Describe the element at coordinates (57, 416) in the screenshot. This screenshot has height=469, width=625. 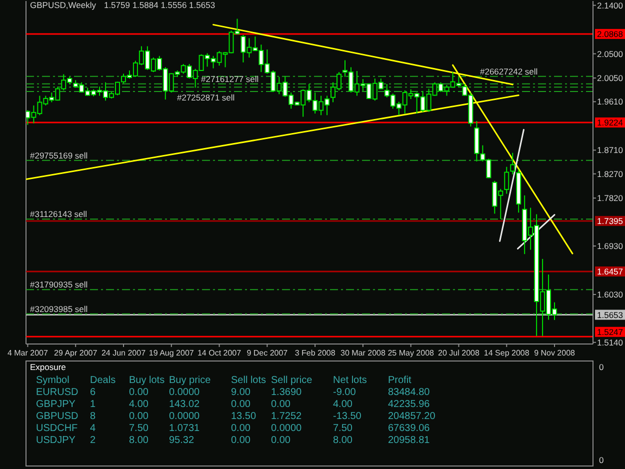
I see `category-label: GBPUSD` at that location.